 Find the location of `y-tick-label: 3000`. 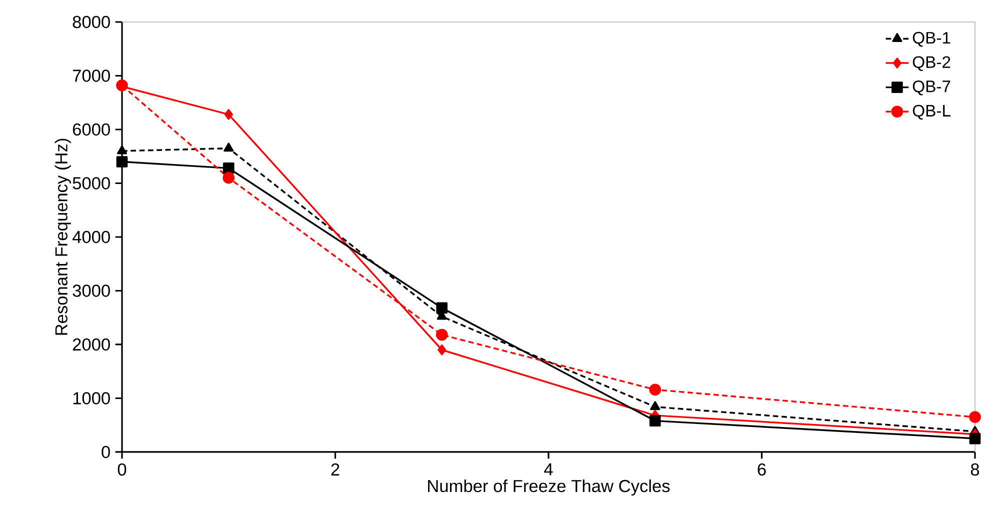

y-tick-label: 3000 is located at coordinates (91, 290).